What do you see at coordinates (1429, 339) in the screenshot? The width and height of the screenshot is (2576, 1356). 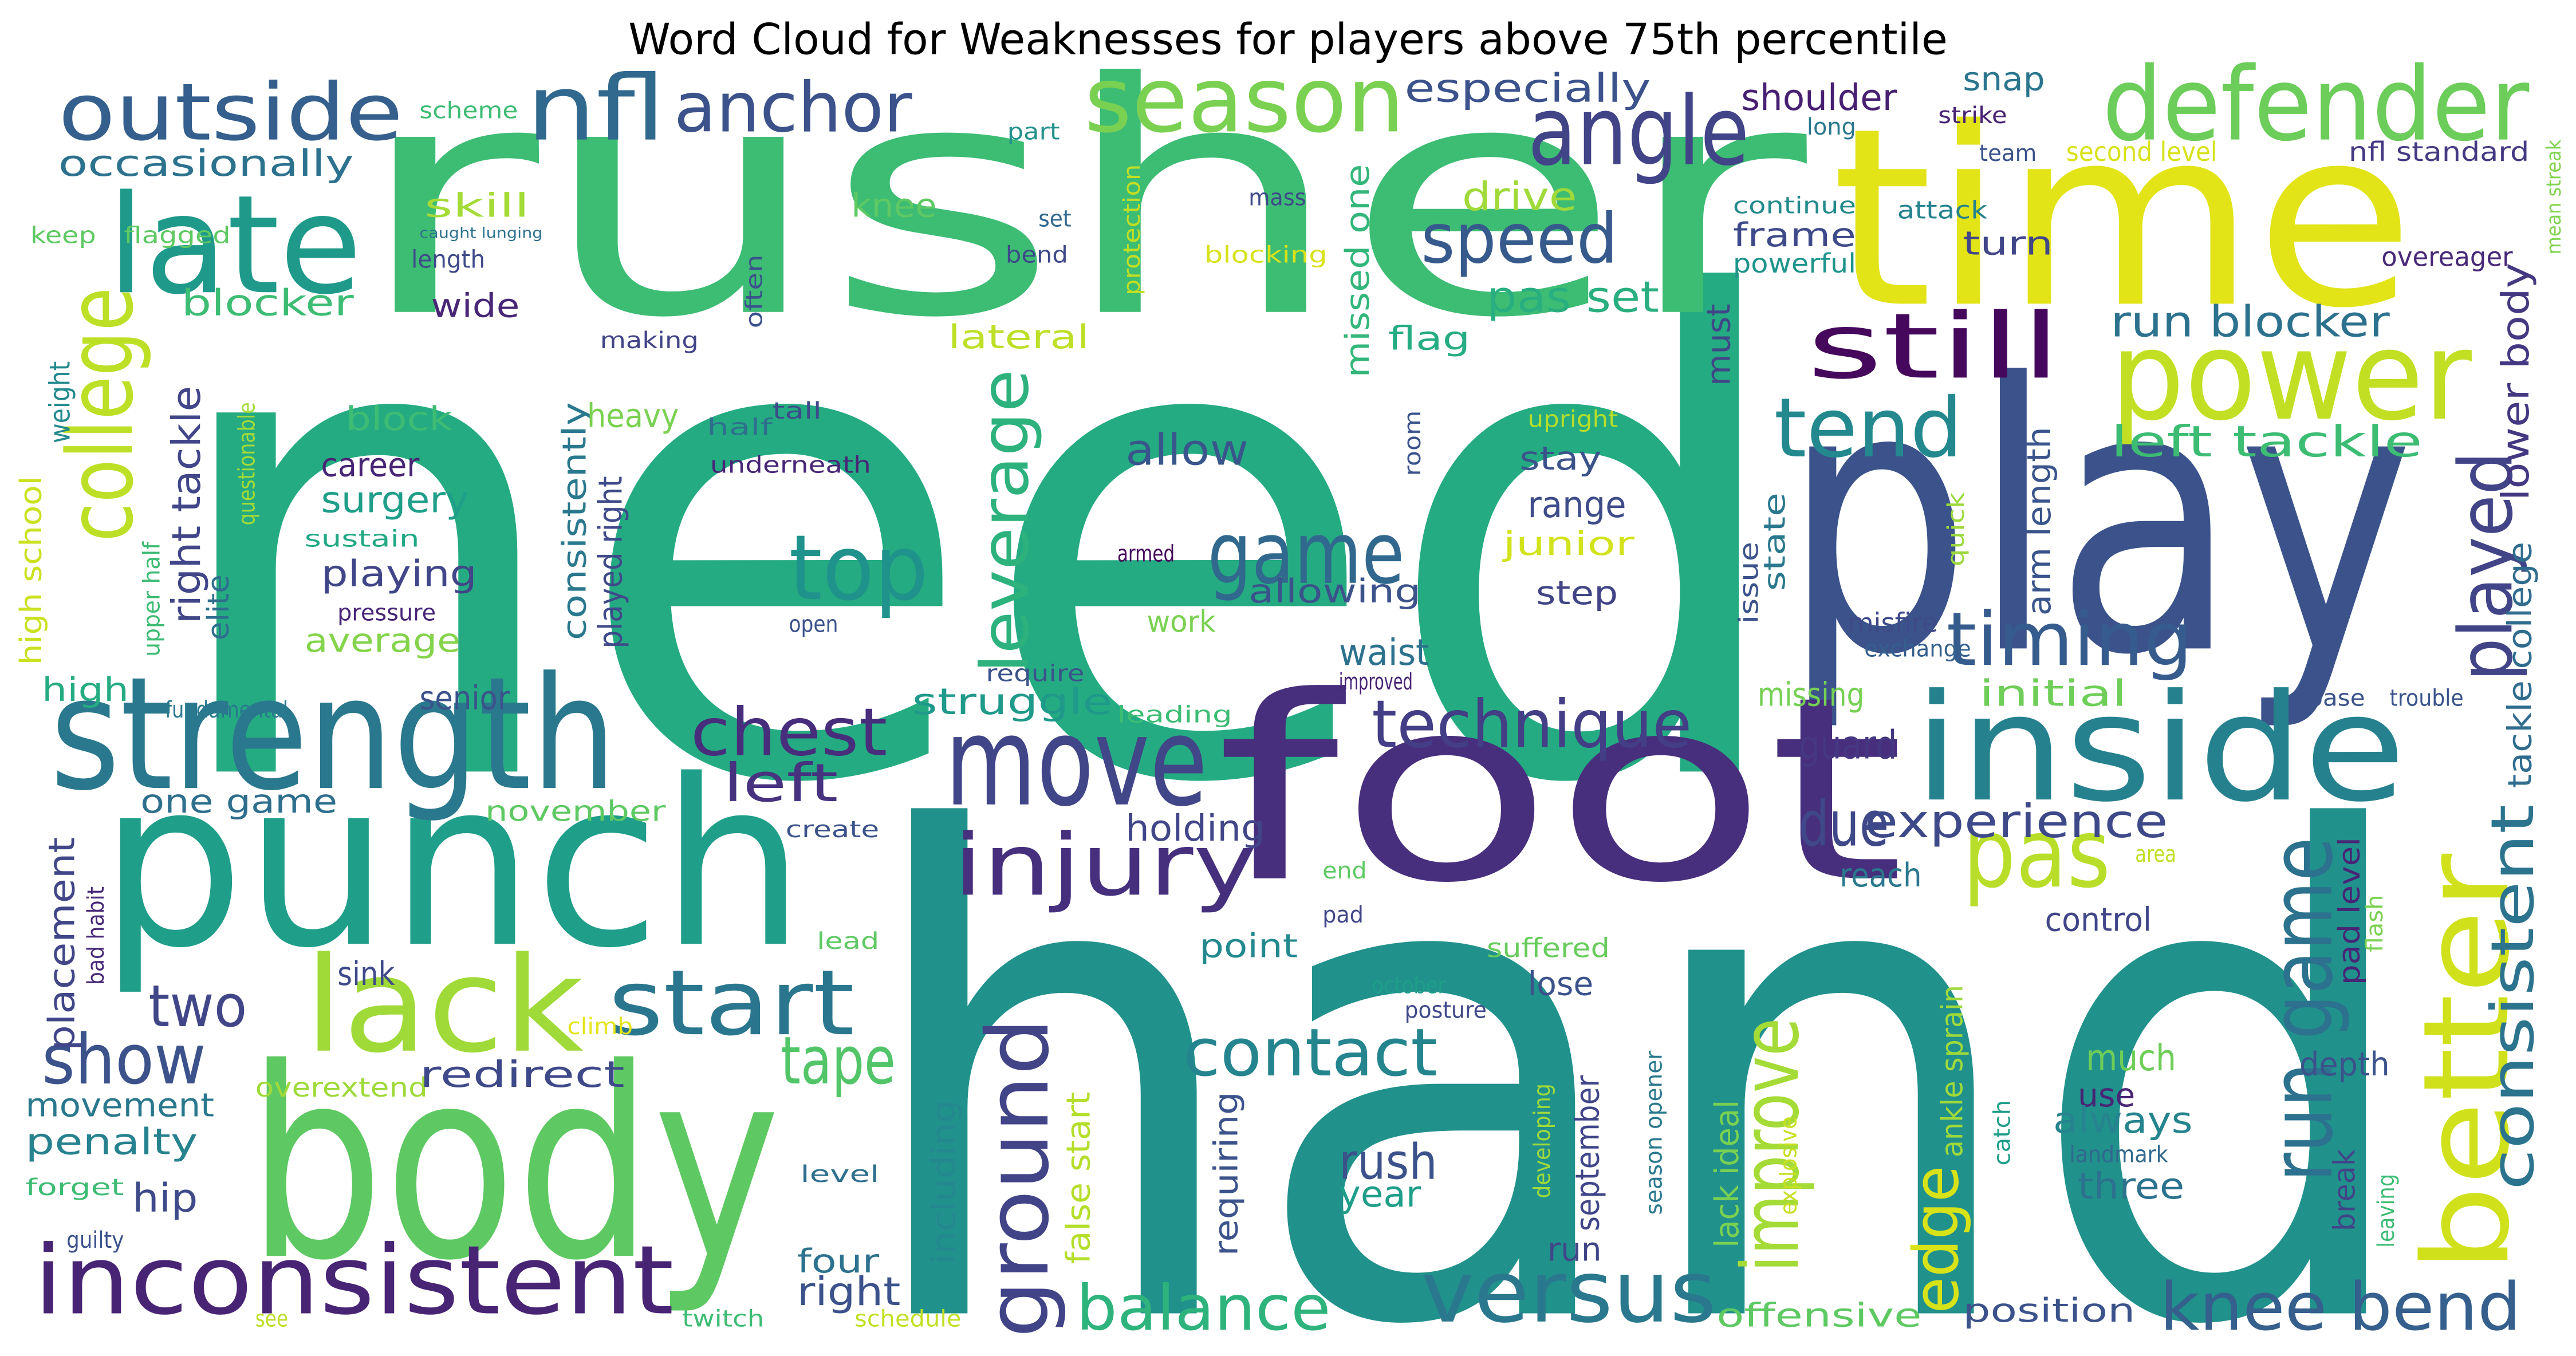 I see `word: flag` at bounding box center [1429, 339].